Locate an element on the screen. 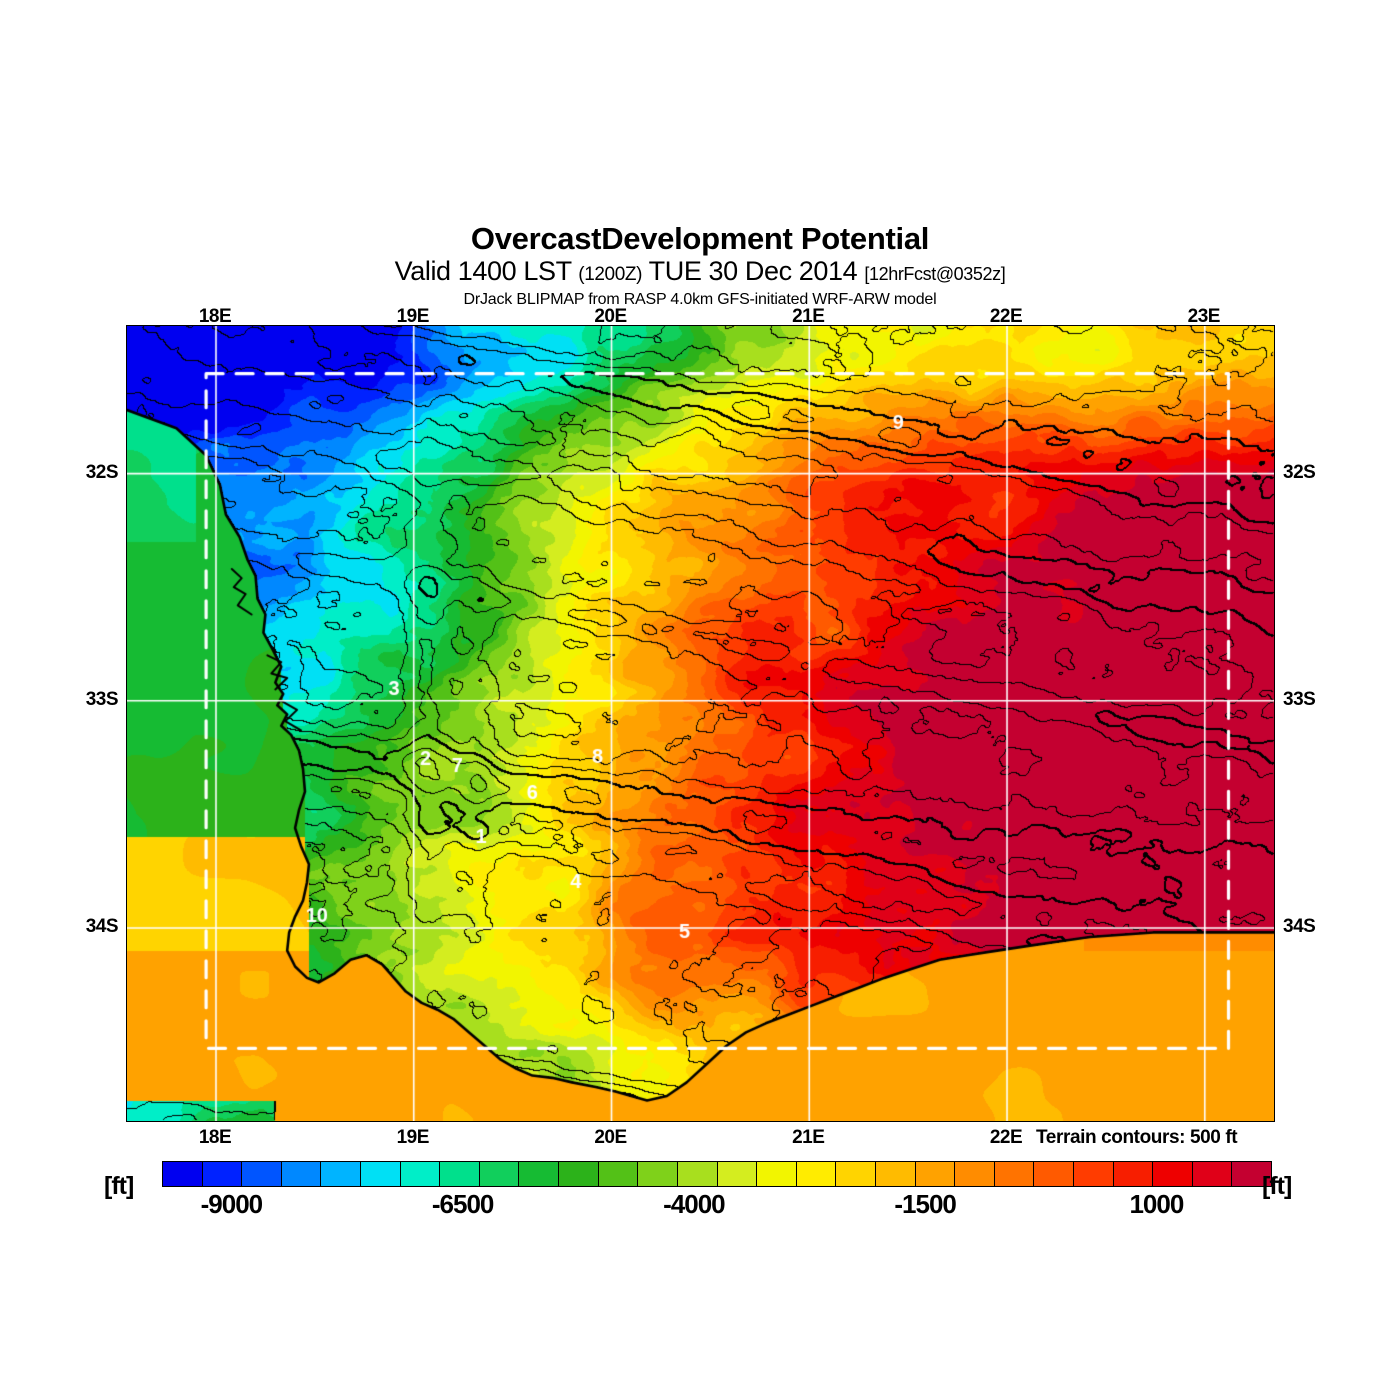  terrain-contour-note: Terrain contours: 500 ft is located at coordinates (1137, 1137).